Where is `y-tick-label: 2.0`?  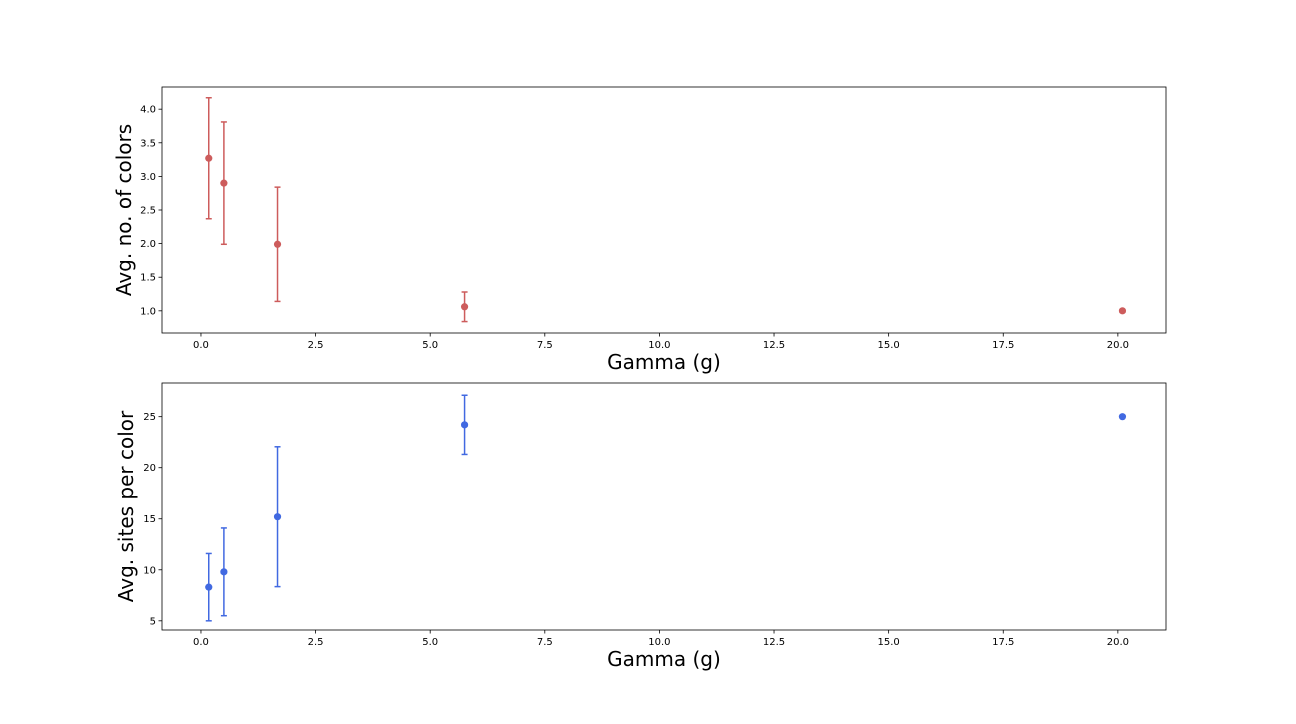
y-tick-label: 2.0 is located at coordinates (148, 244).